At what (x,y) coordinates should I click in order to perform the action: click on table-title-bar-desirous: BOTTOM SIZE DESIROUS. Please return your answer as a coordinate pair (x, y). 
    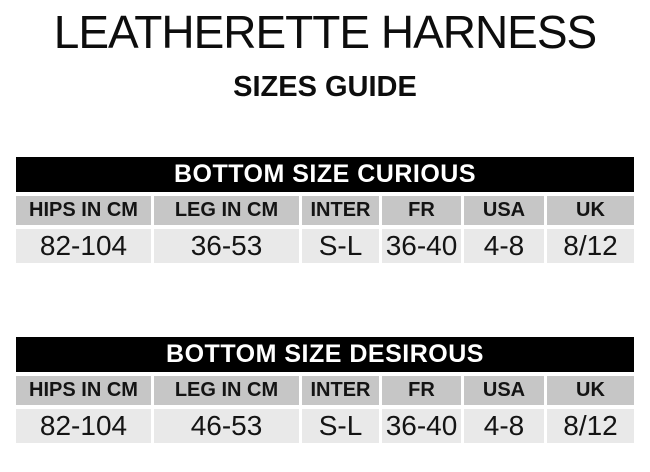
    Looking at the image, I should click on (325, 354).